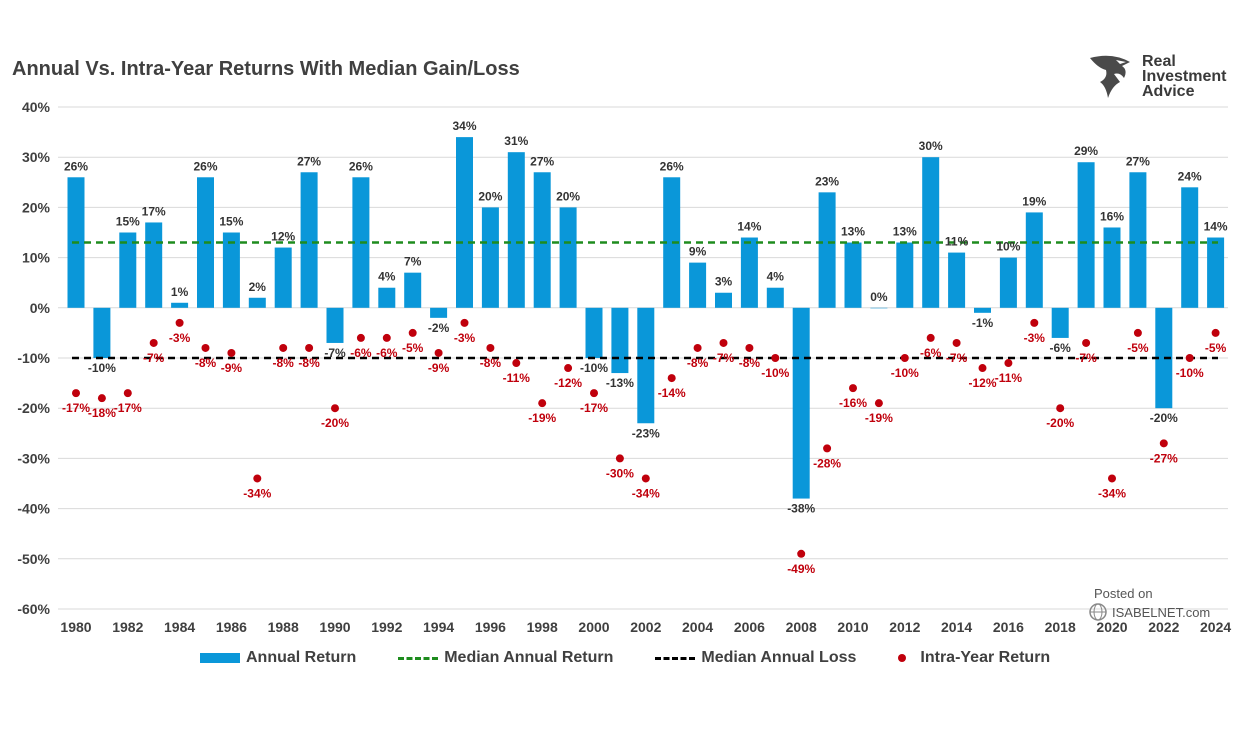 This screenshot has height=731, width=1254. Describe the element at coordinates (33, 458) in the screenshot. I see `y-tick-label: -30%` at that location.